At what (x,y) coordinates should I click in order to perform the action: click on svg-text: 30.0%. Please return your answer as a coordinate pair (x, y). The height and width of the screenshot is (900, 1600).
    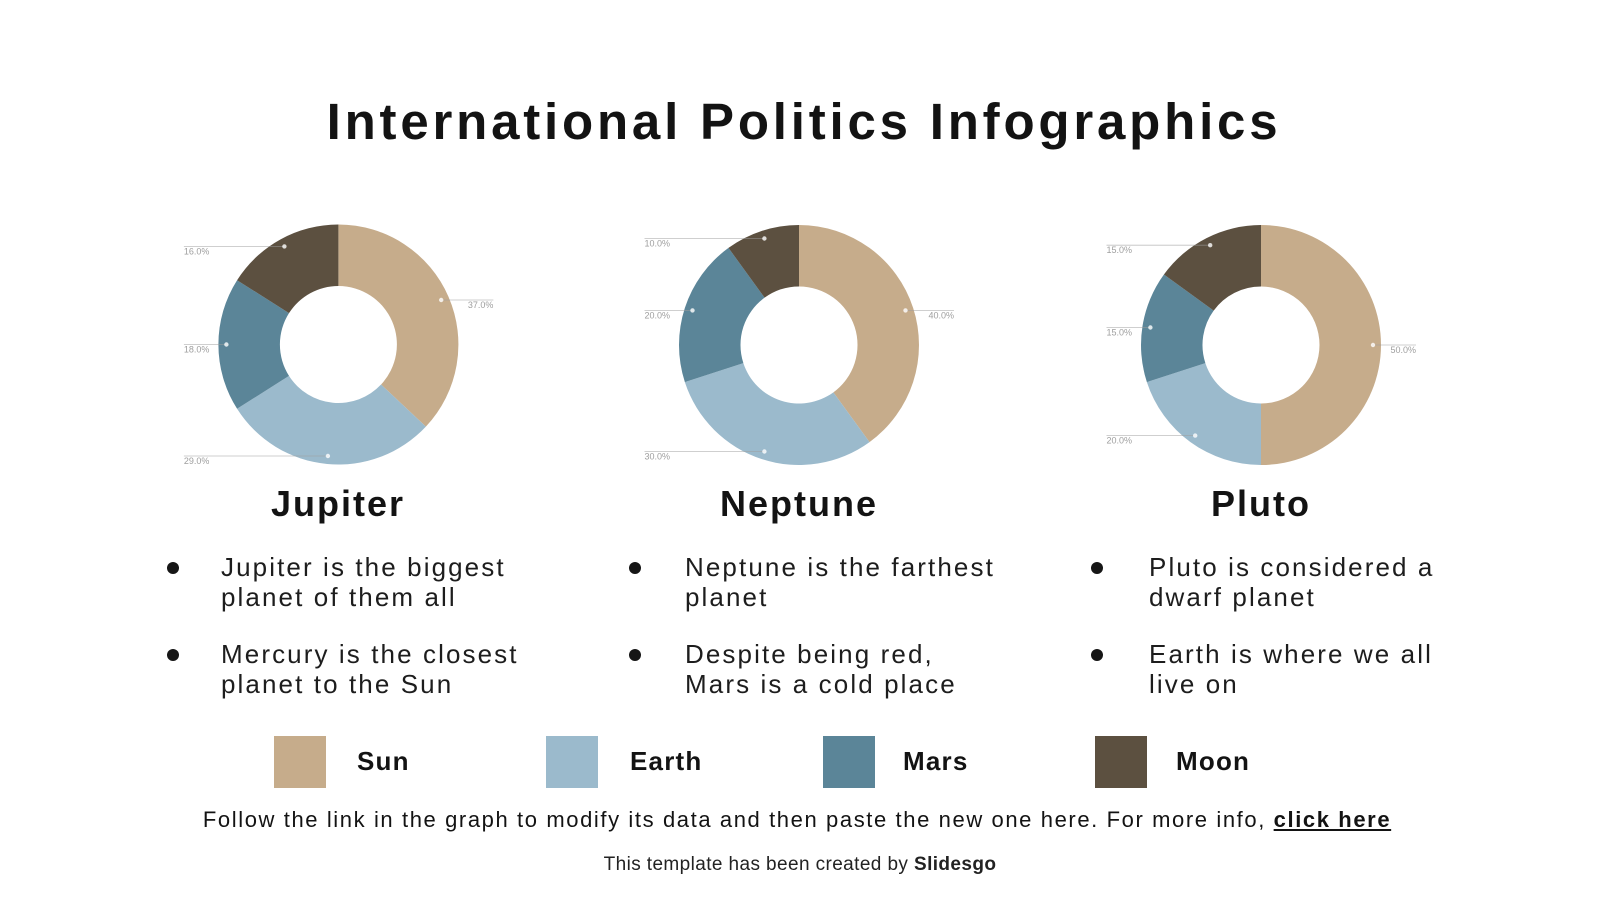
    Looking at the image, I should click on (658, 457).